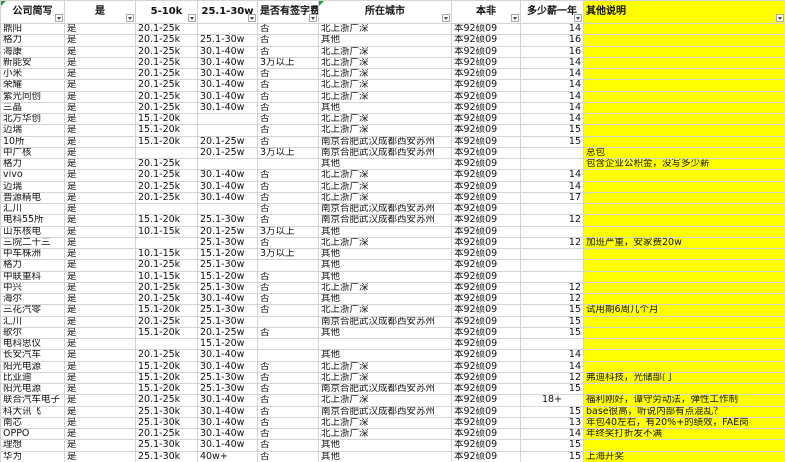  Describe the element at coordinates (32, 29) in the screenshot. I see `cell: 鼎阳` at that location.